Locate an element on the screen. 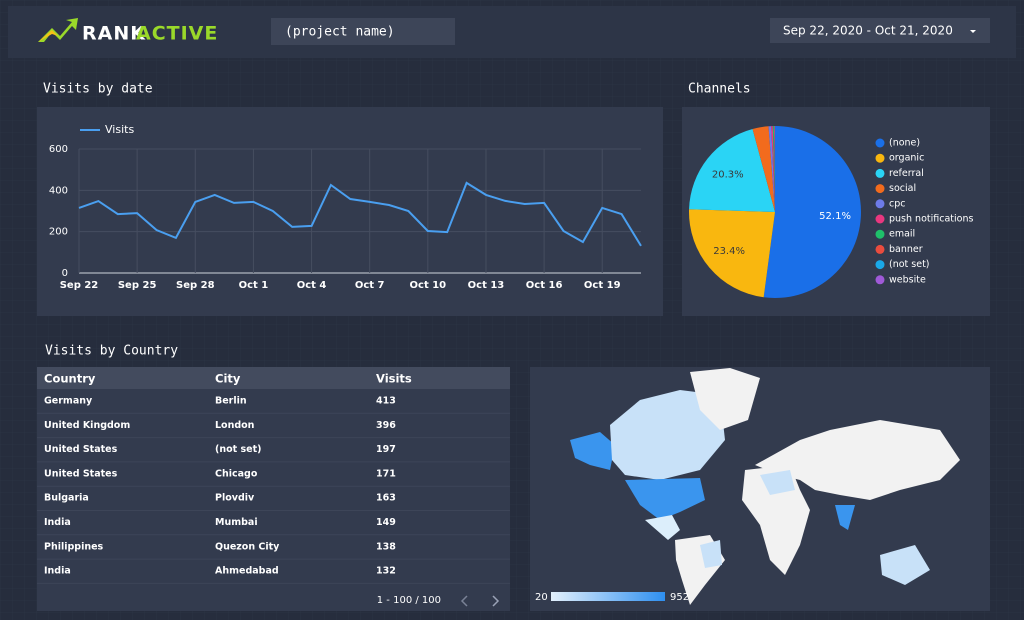 This screenshot has height=620, width=1024. x-tick-label: Sep 28 is located at coordinates (195, 285).